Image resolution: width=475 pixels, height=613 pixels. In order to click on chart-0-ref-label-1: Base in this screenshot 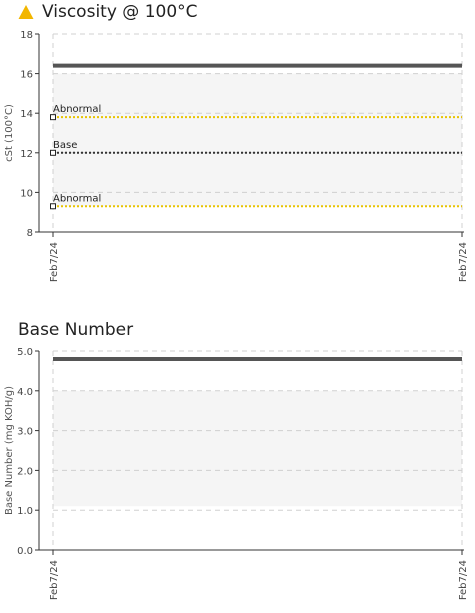, I will do `click(65, 145)`.